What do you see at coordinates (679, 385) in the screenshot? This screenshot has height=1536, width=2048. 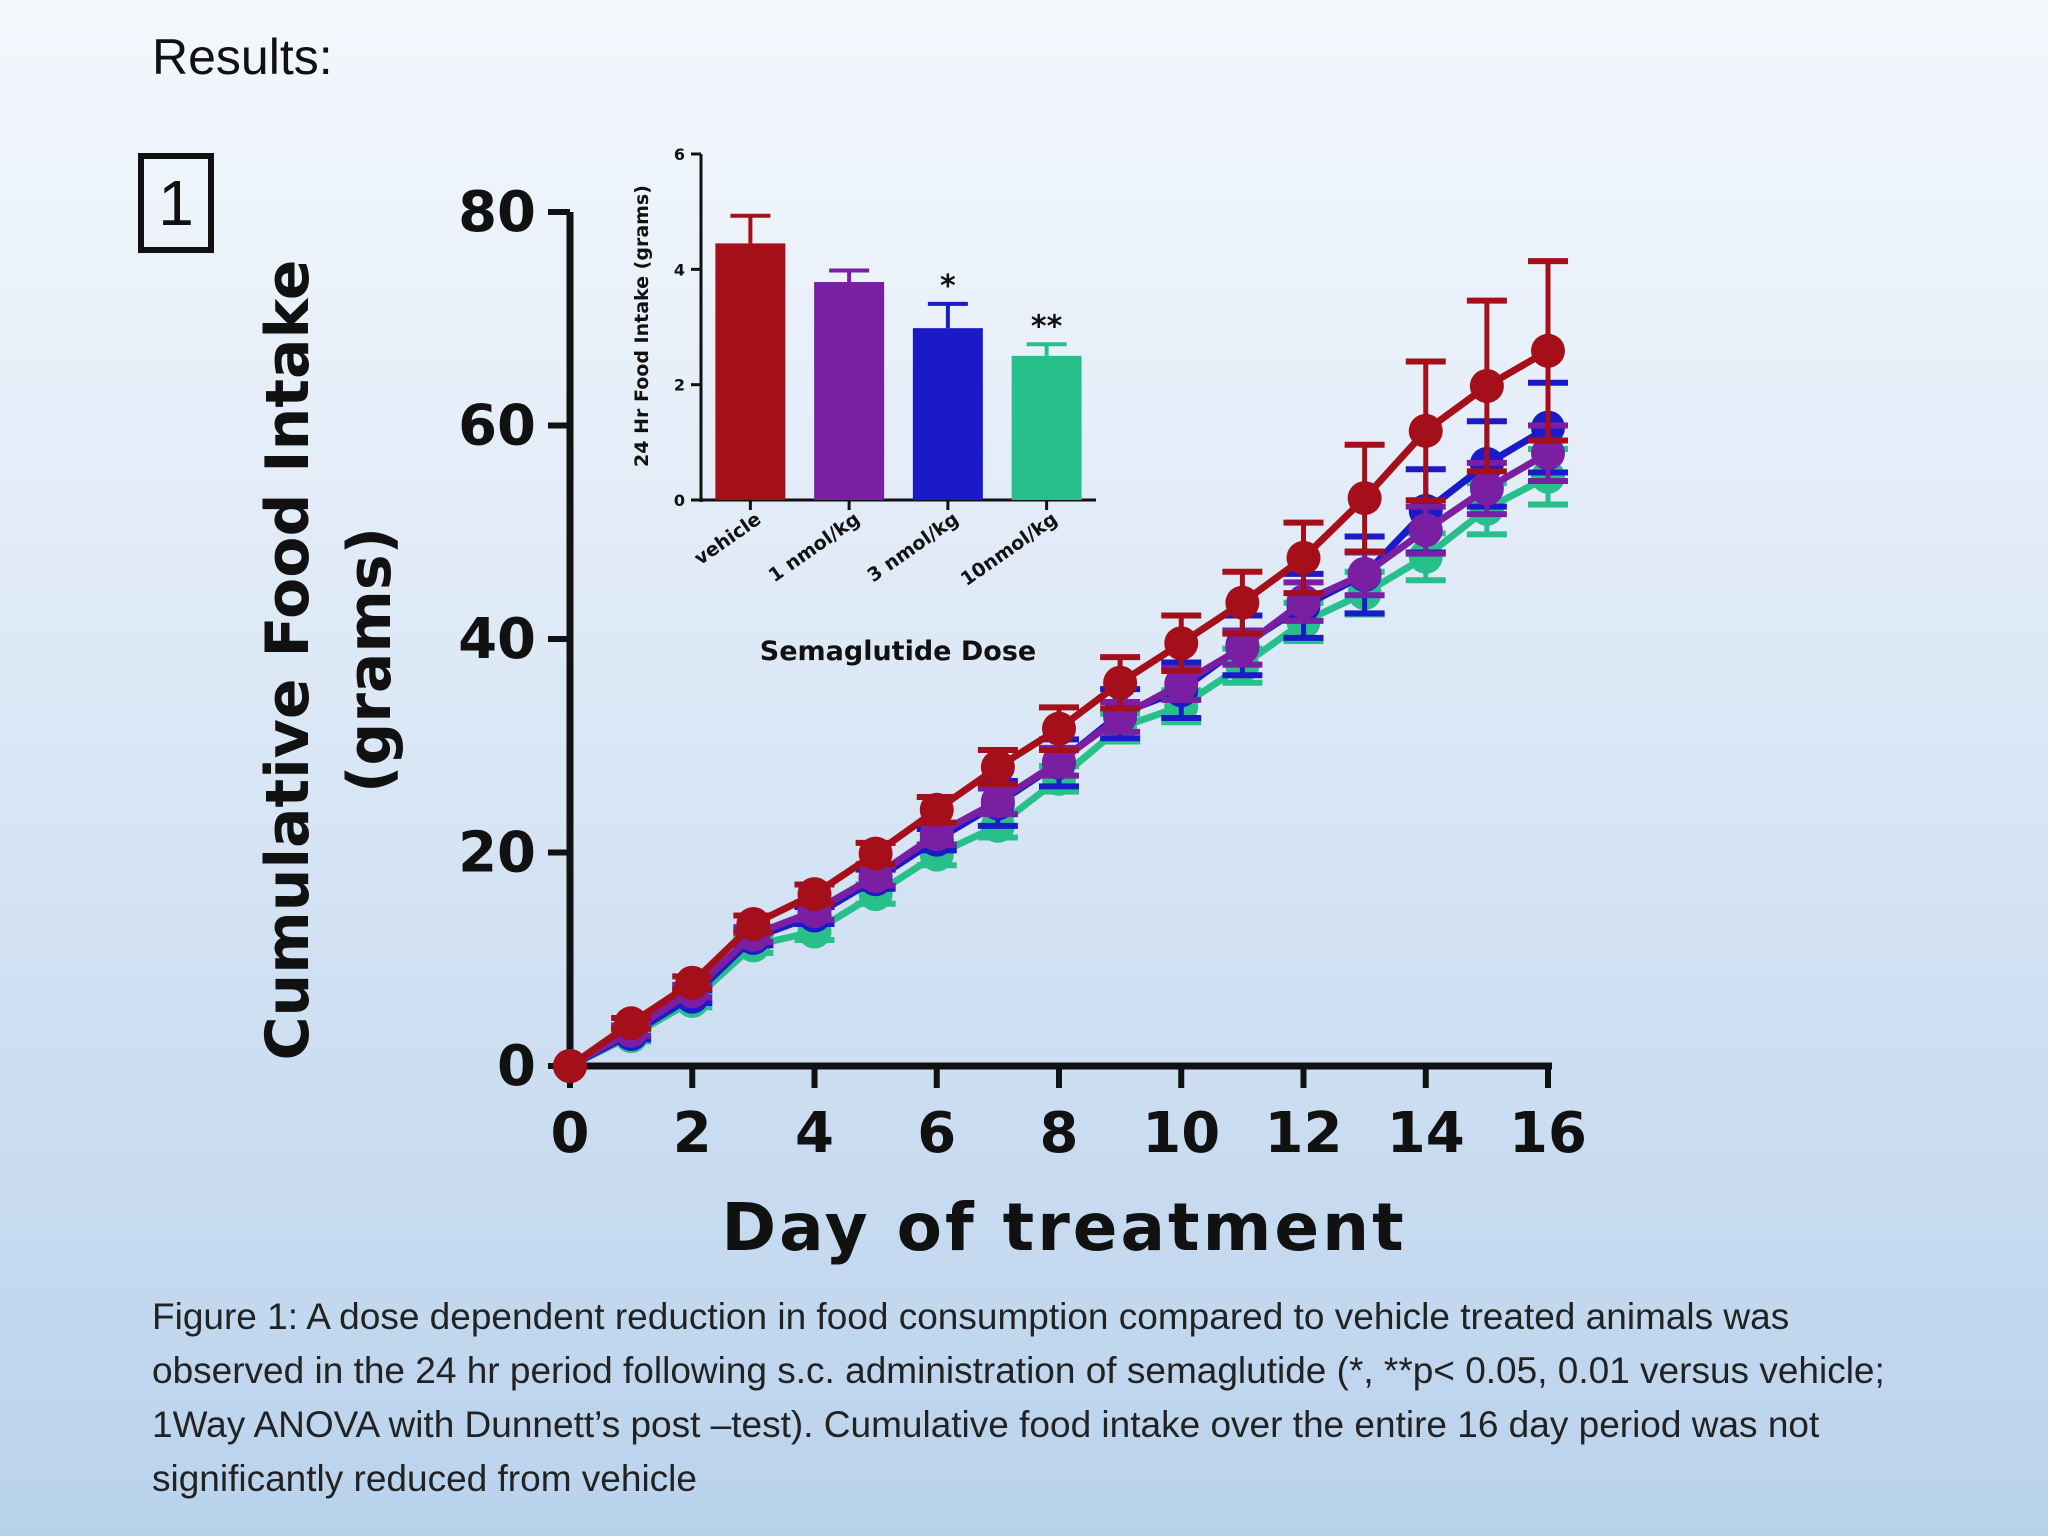 I see `inset-y-tick-label: 2` at bounding box center [679, 385].